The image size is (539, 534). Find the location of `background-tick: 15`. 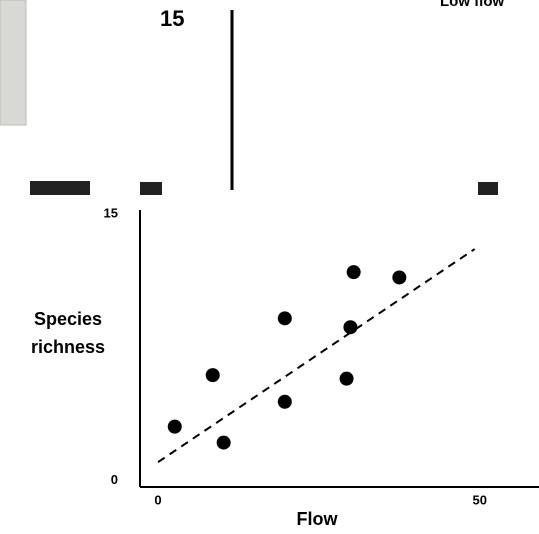

background-tick: 15 is located at coordinates (172, 18).